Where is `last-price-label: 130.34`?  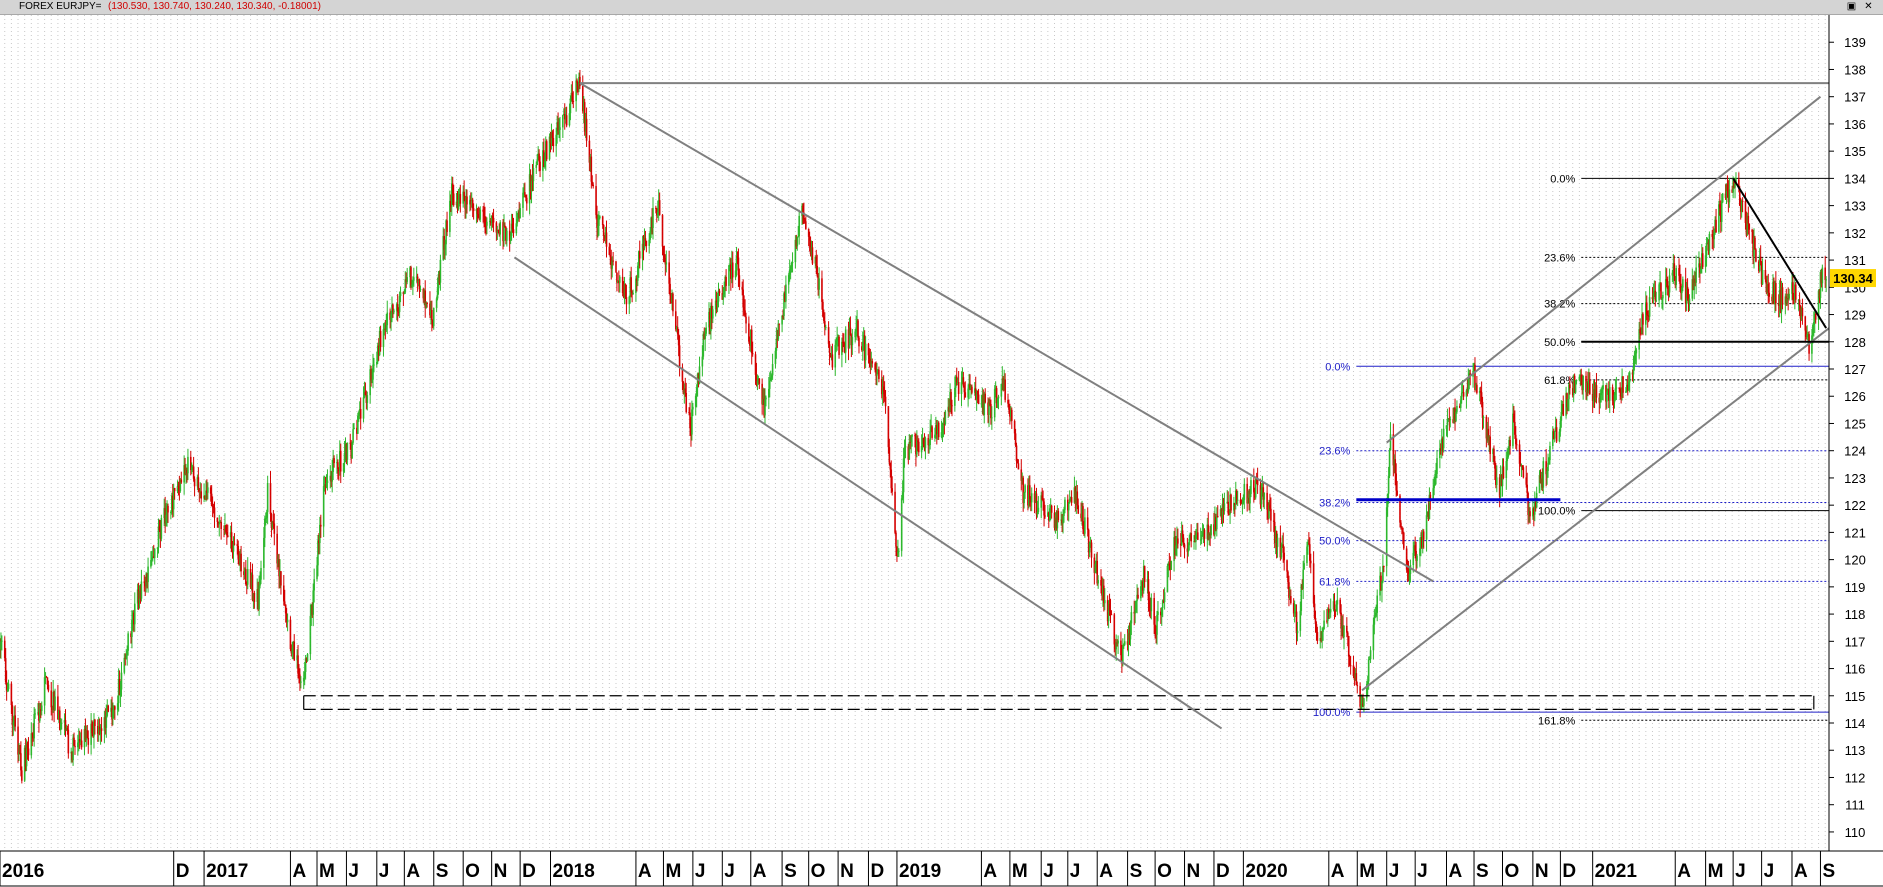 last-price-label: 130.34 is located at coordinates (1853, 278).